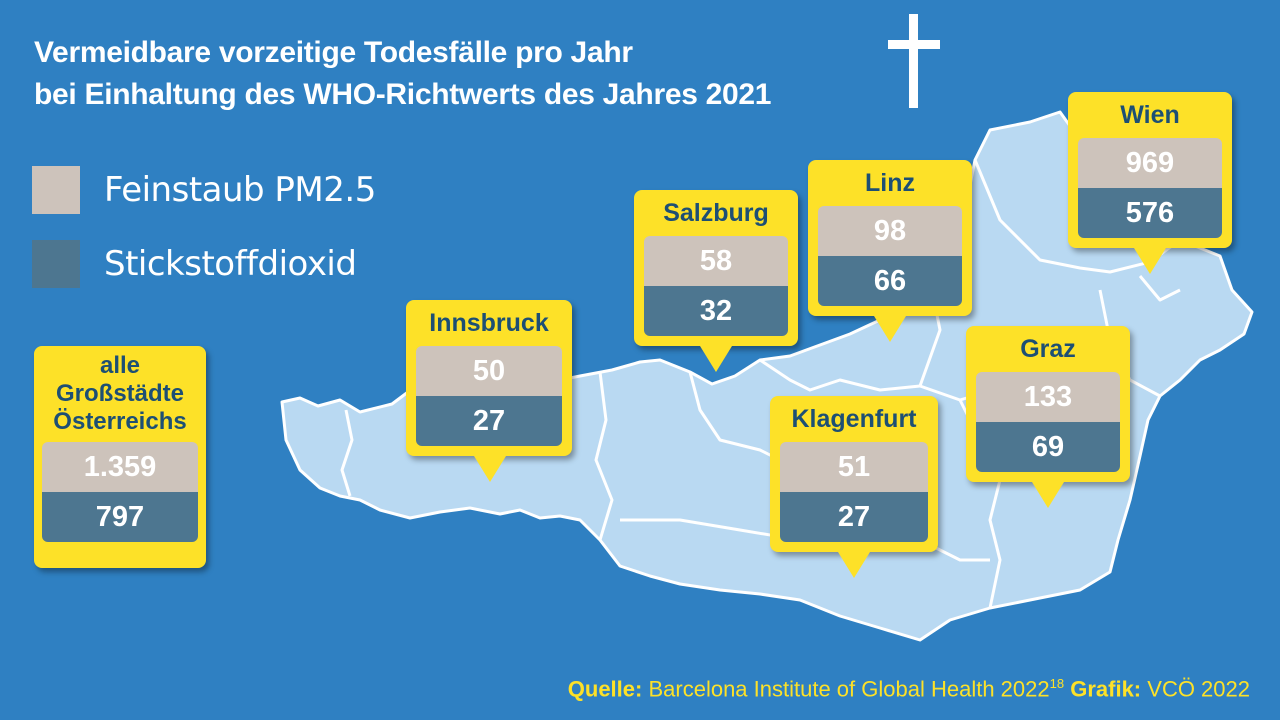 This screenshot has width=1280, height=720. What do you see at coordinates (854, 517) in the screenshot?
I see `no2-value-klagenfurt: 27` at bounding box center [854, 517].